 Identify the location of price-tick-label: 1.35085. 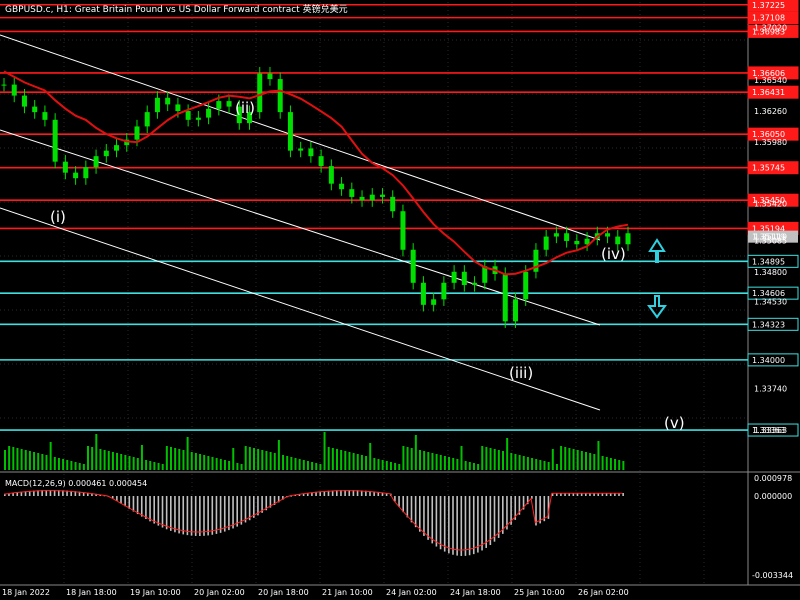
(770, 240).